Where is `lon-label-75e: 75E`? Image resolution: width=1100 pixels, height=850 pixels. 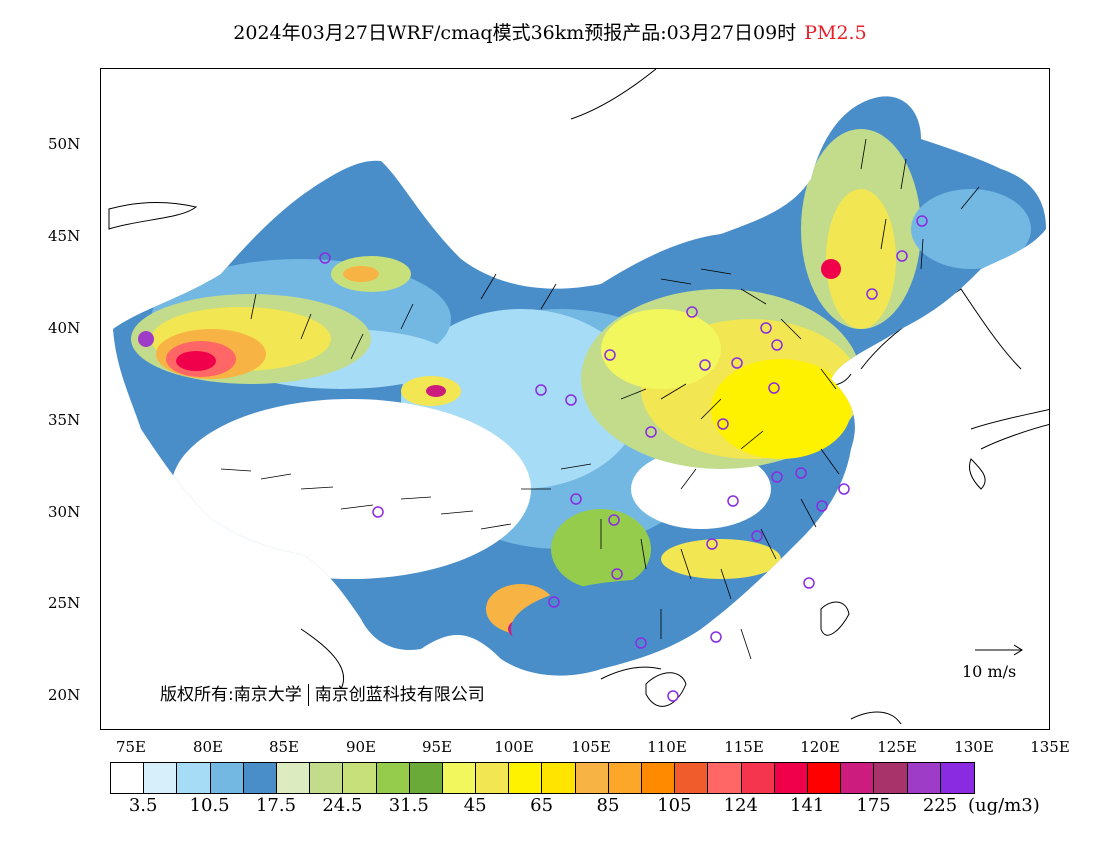 lon-label-75e: 75E is located at coordinates (131, 747).